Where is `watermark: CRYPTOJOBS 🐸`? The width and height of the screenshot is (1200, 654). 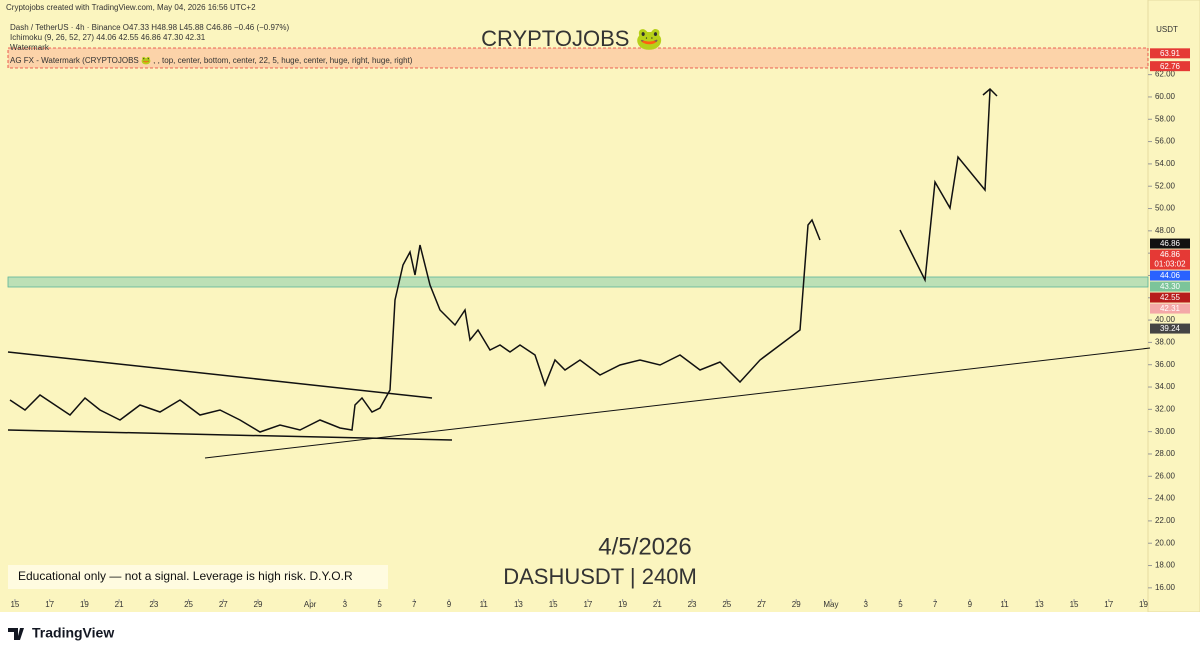
watermark: CRYPTOJOBS 🐸 is located at coordinates (572, 38).